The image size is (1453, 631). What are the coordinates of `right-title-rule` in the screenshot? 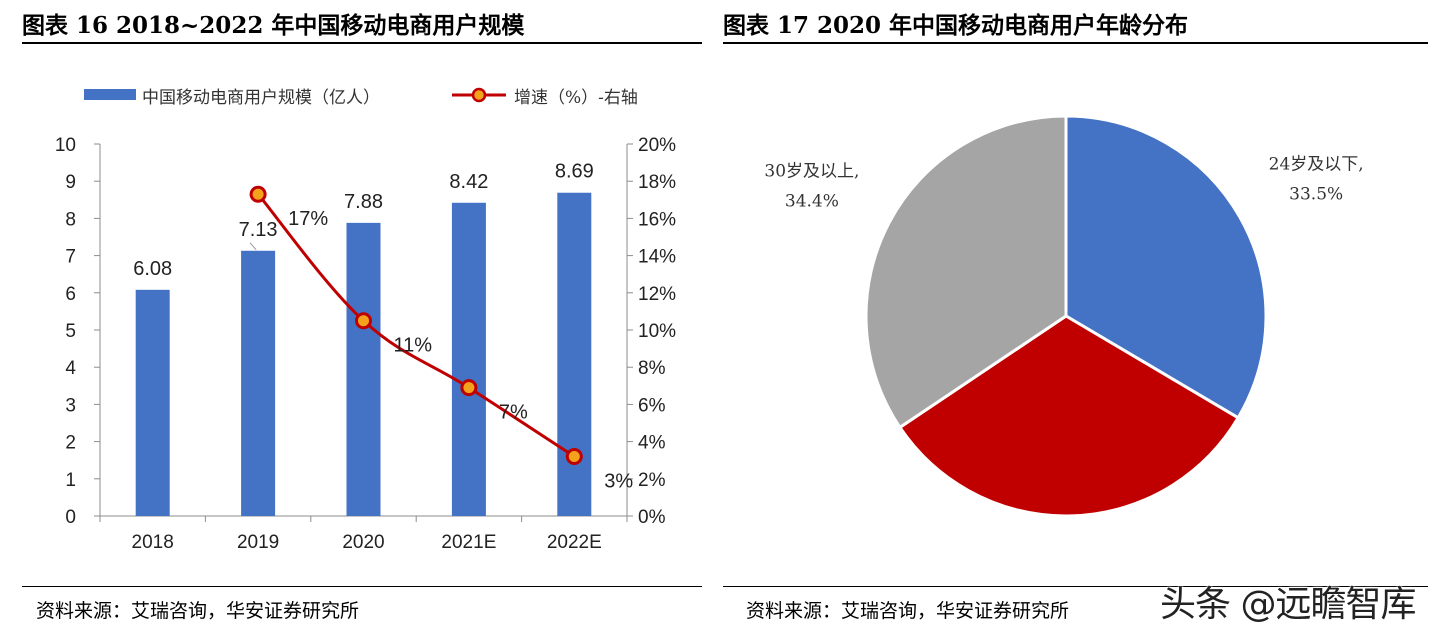 It's located at (1075, 43).